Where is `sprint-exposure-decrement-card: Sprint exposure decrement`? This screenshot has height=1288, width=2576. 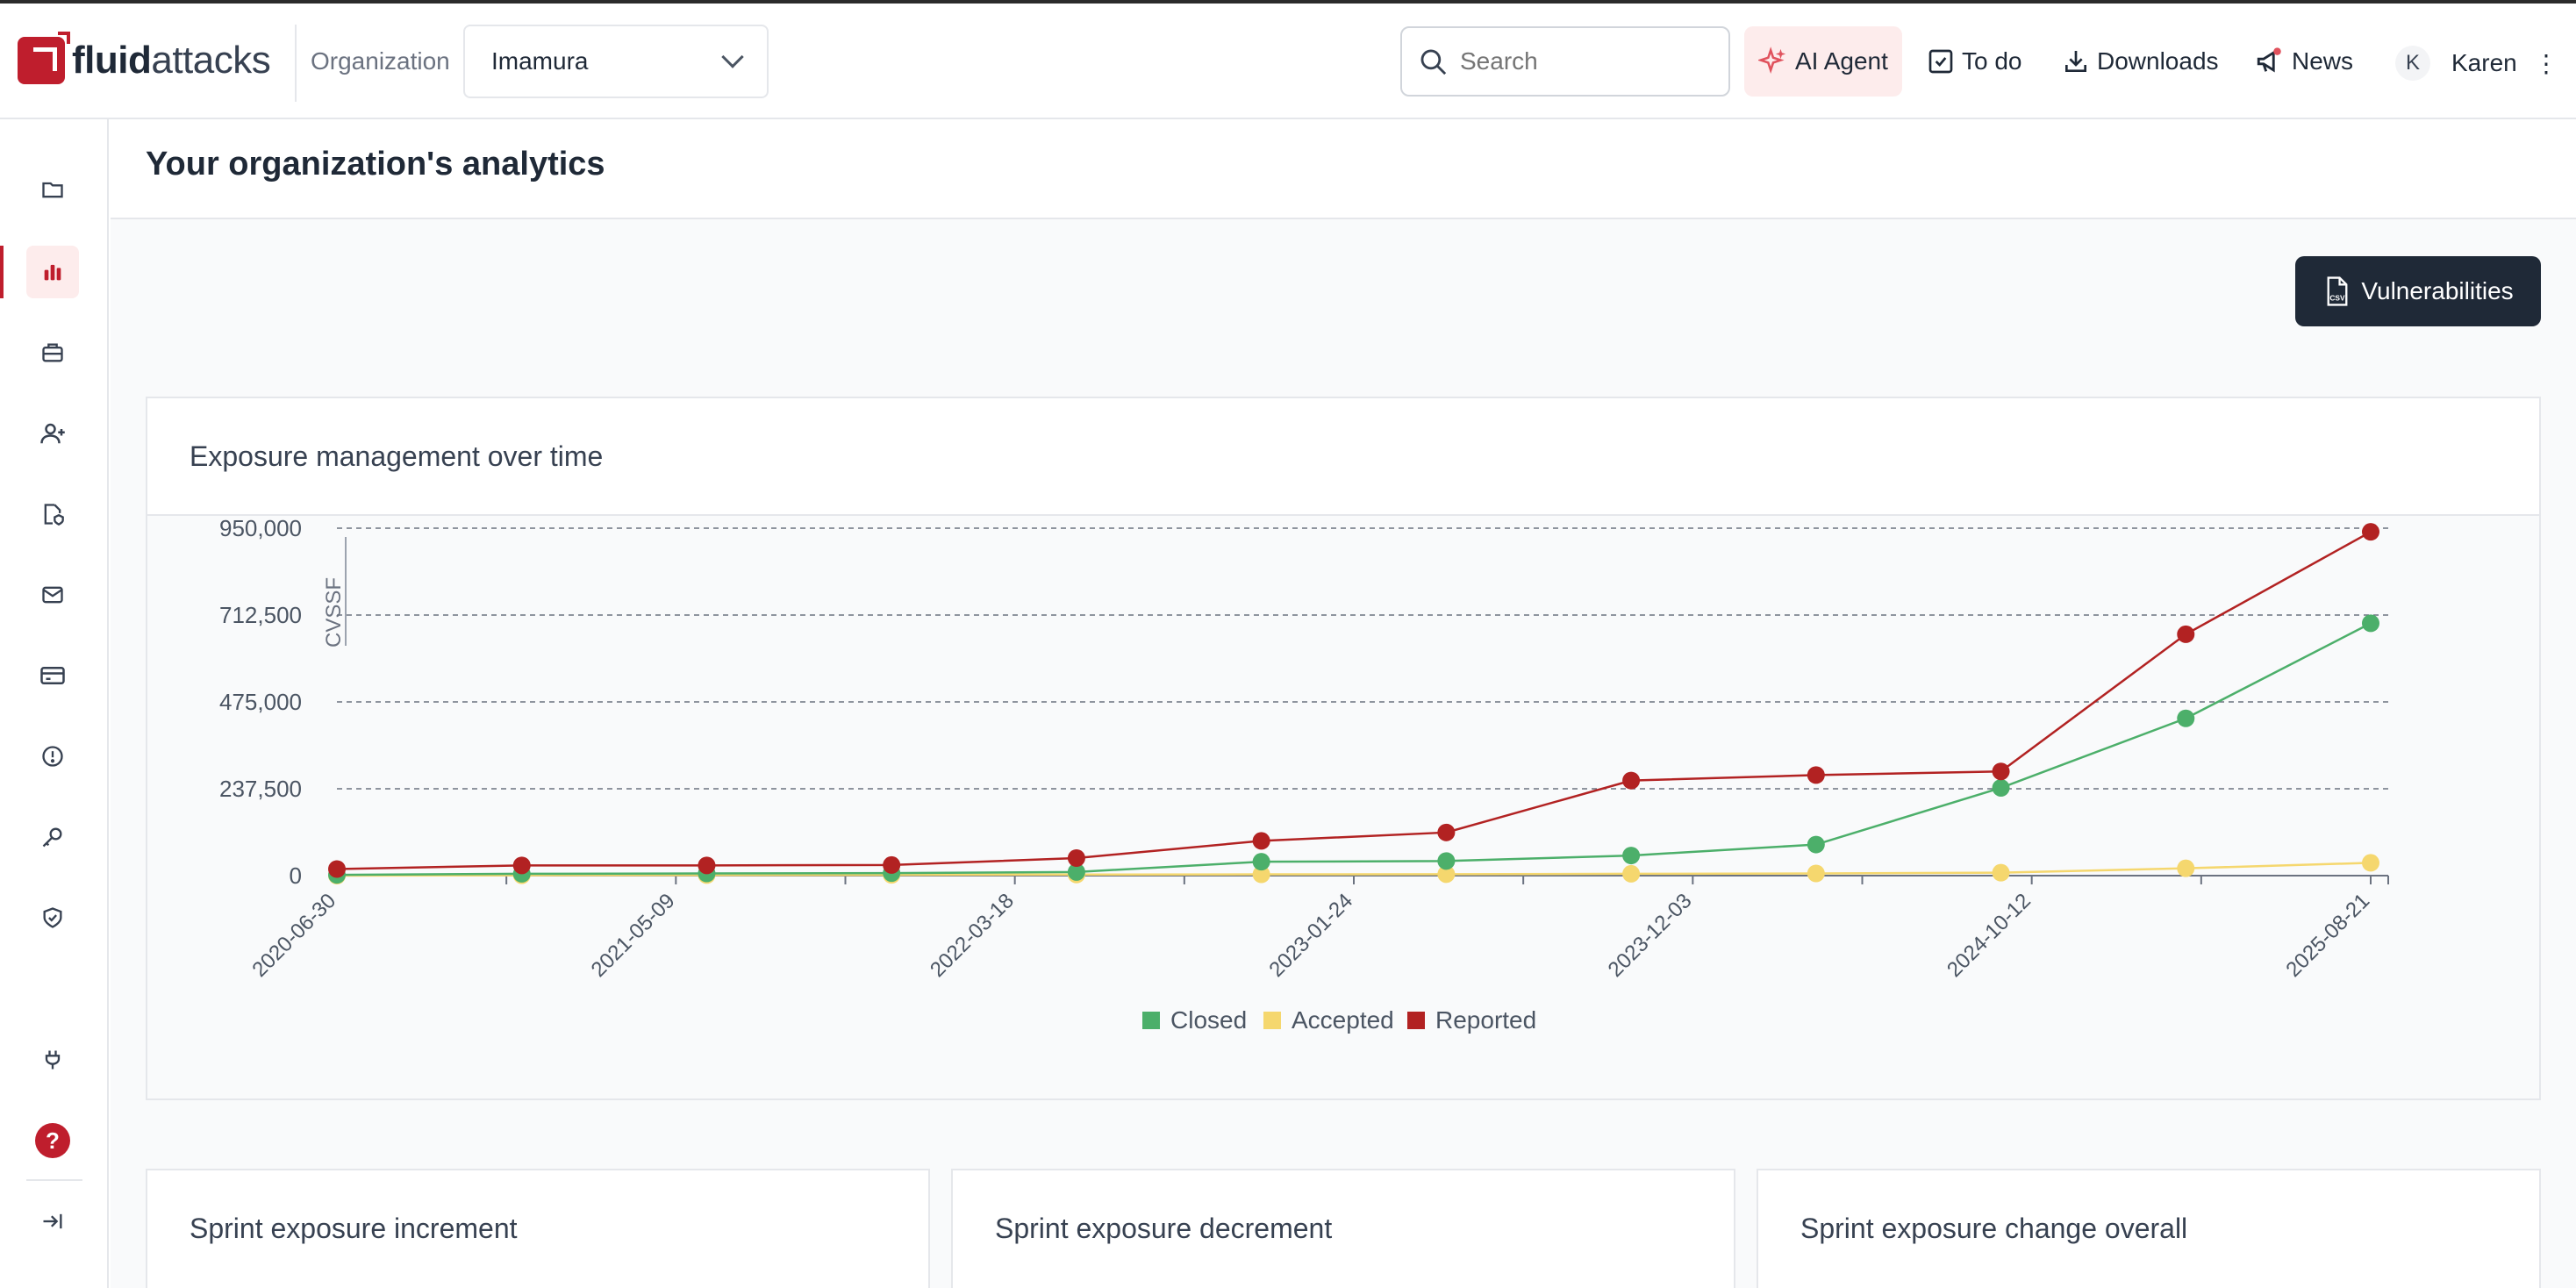 sprint-exposure-decrement-card: Sprint exposure decrement is located at coordinates (1343, 1228).